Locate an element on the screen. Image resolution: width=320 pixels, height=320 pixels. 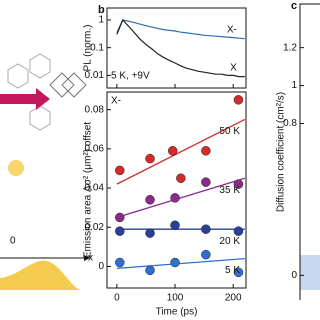
y-tick-label: 1.2 is located at coordinates (290, 47).